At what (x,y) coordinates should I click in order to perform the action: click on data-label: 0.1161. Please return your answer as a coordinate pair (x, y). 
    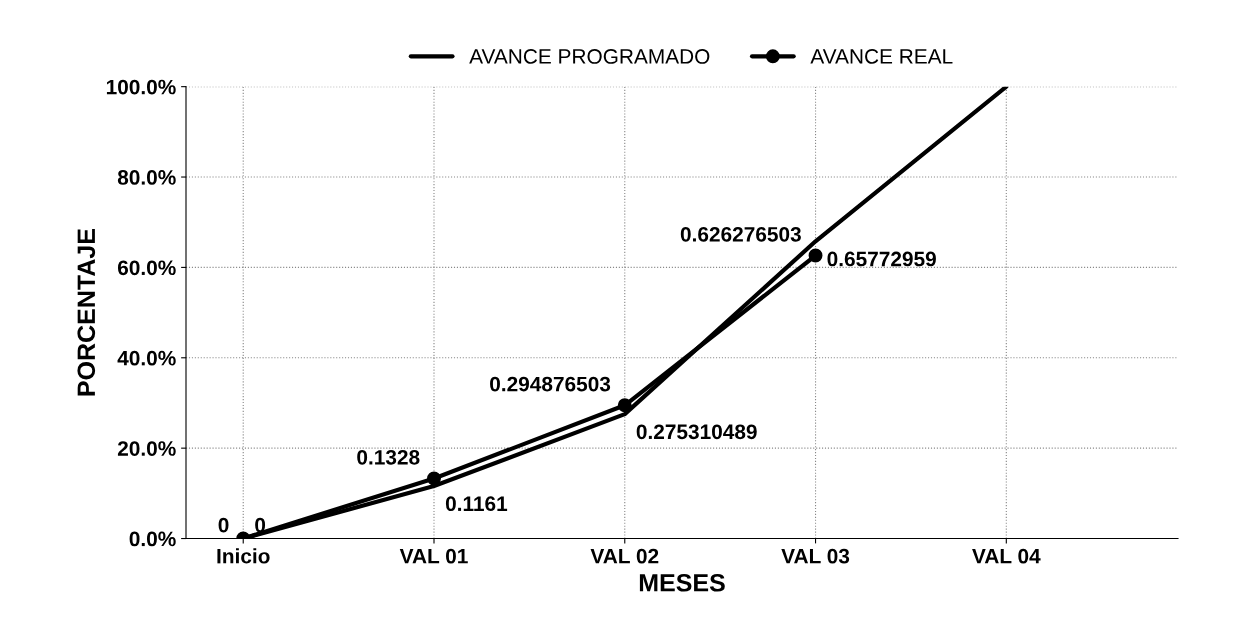
    Looking at the image, I should click on (476, 504).